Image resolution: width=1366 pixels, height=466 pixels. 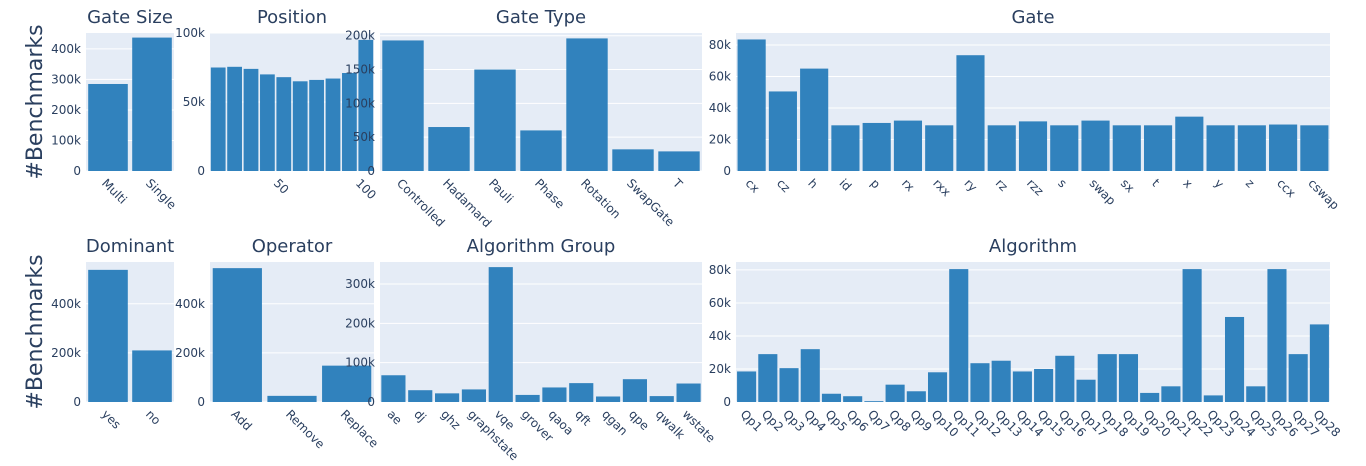 I want to click on x-tick-label: Replace, so click(x=359, y=428).